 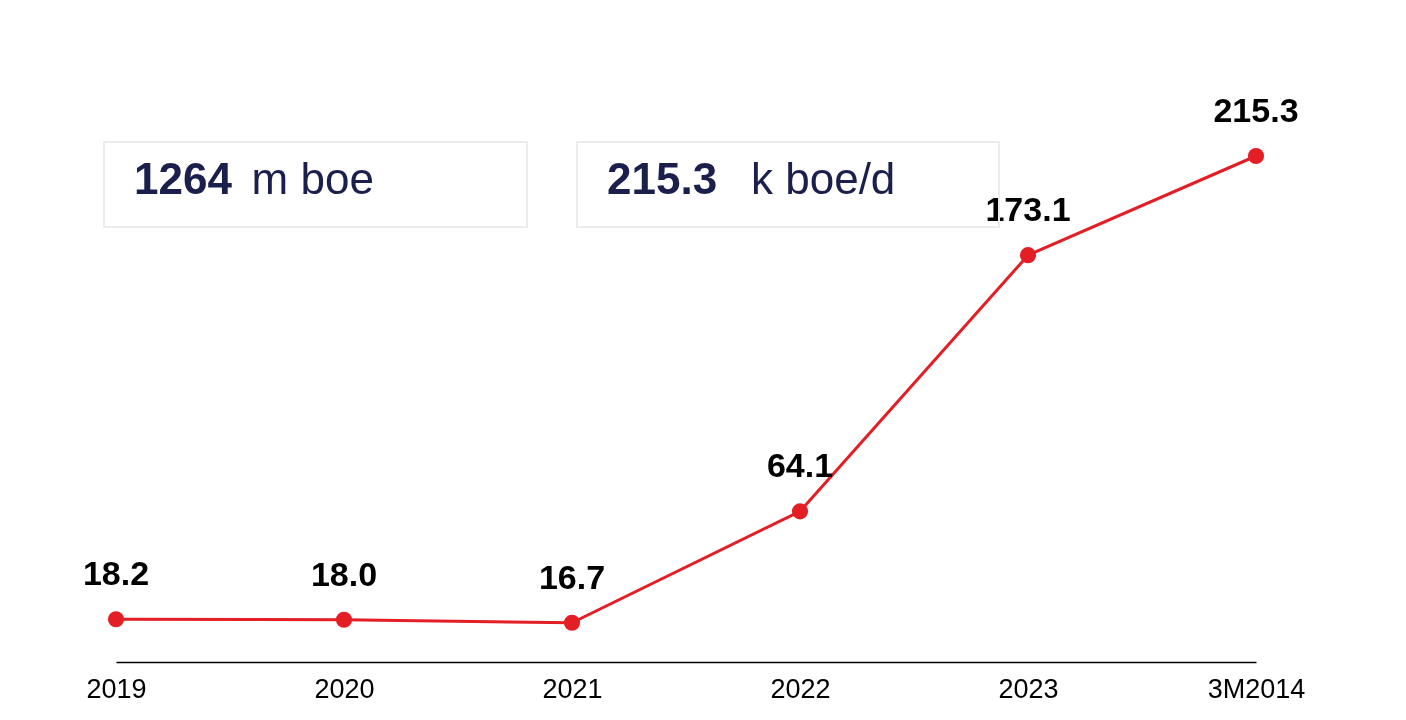 I want to click on x-tick-label: 2021, so click(x=572, y=688).